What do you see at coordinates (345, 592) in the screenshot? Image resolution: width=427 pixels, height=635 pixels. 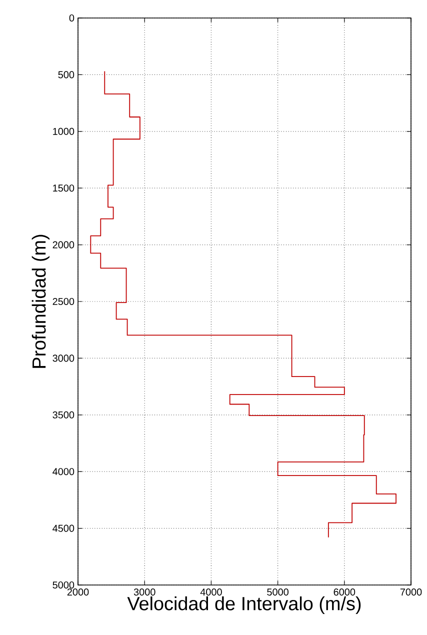 I see `x-tick-label: 6000` at bounding box center [345, 592].